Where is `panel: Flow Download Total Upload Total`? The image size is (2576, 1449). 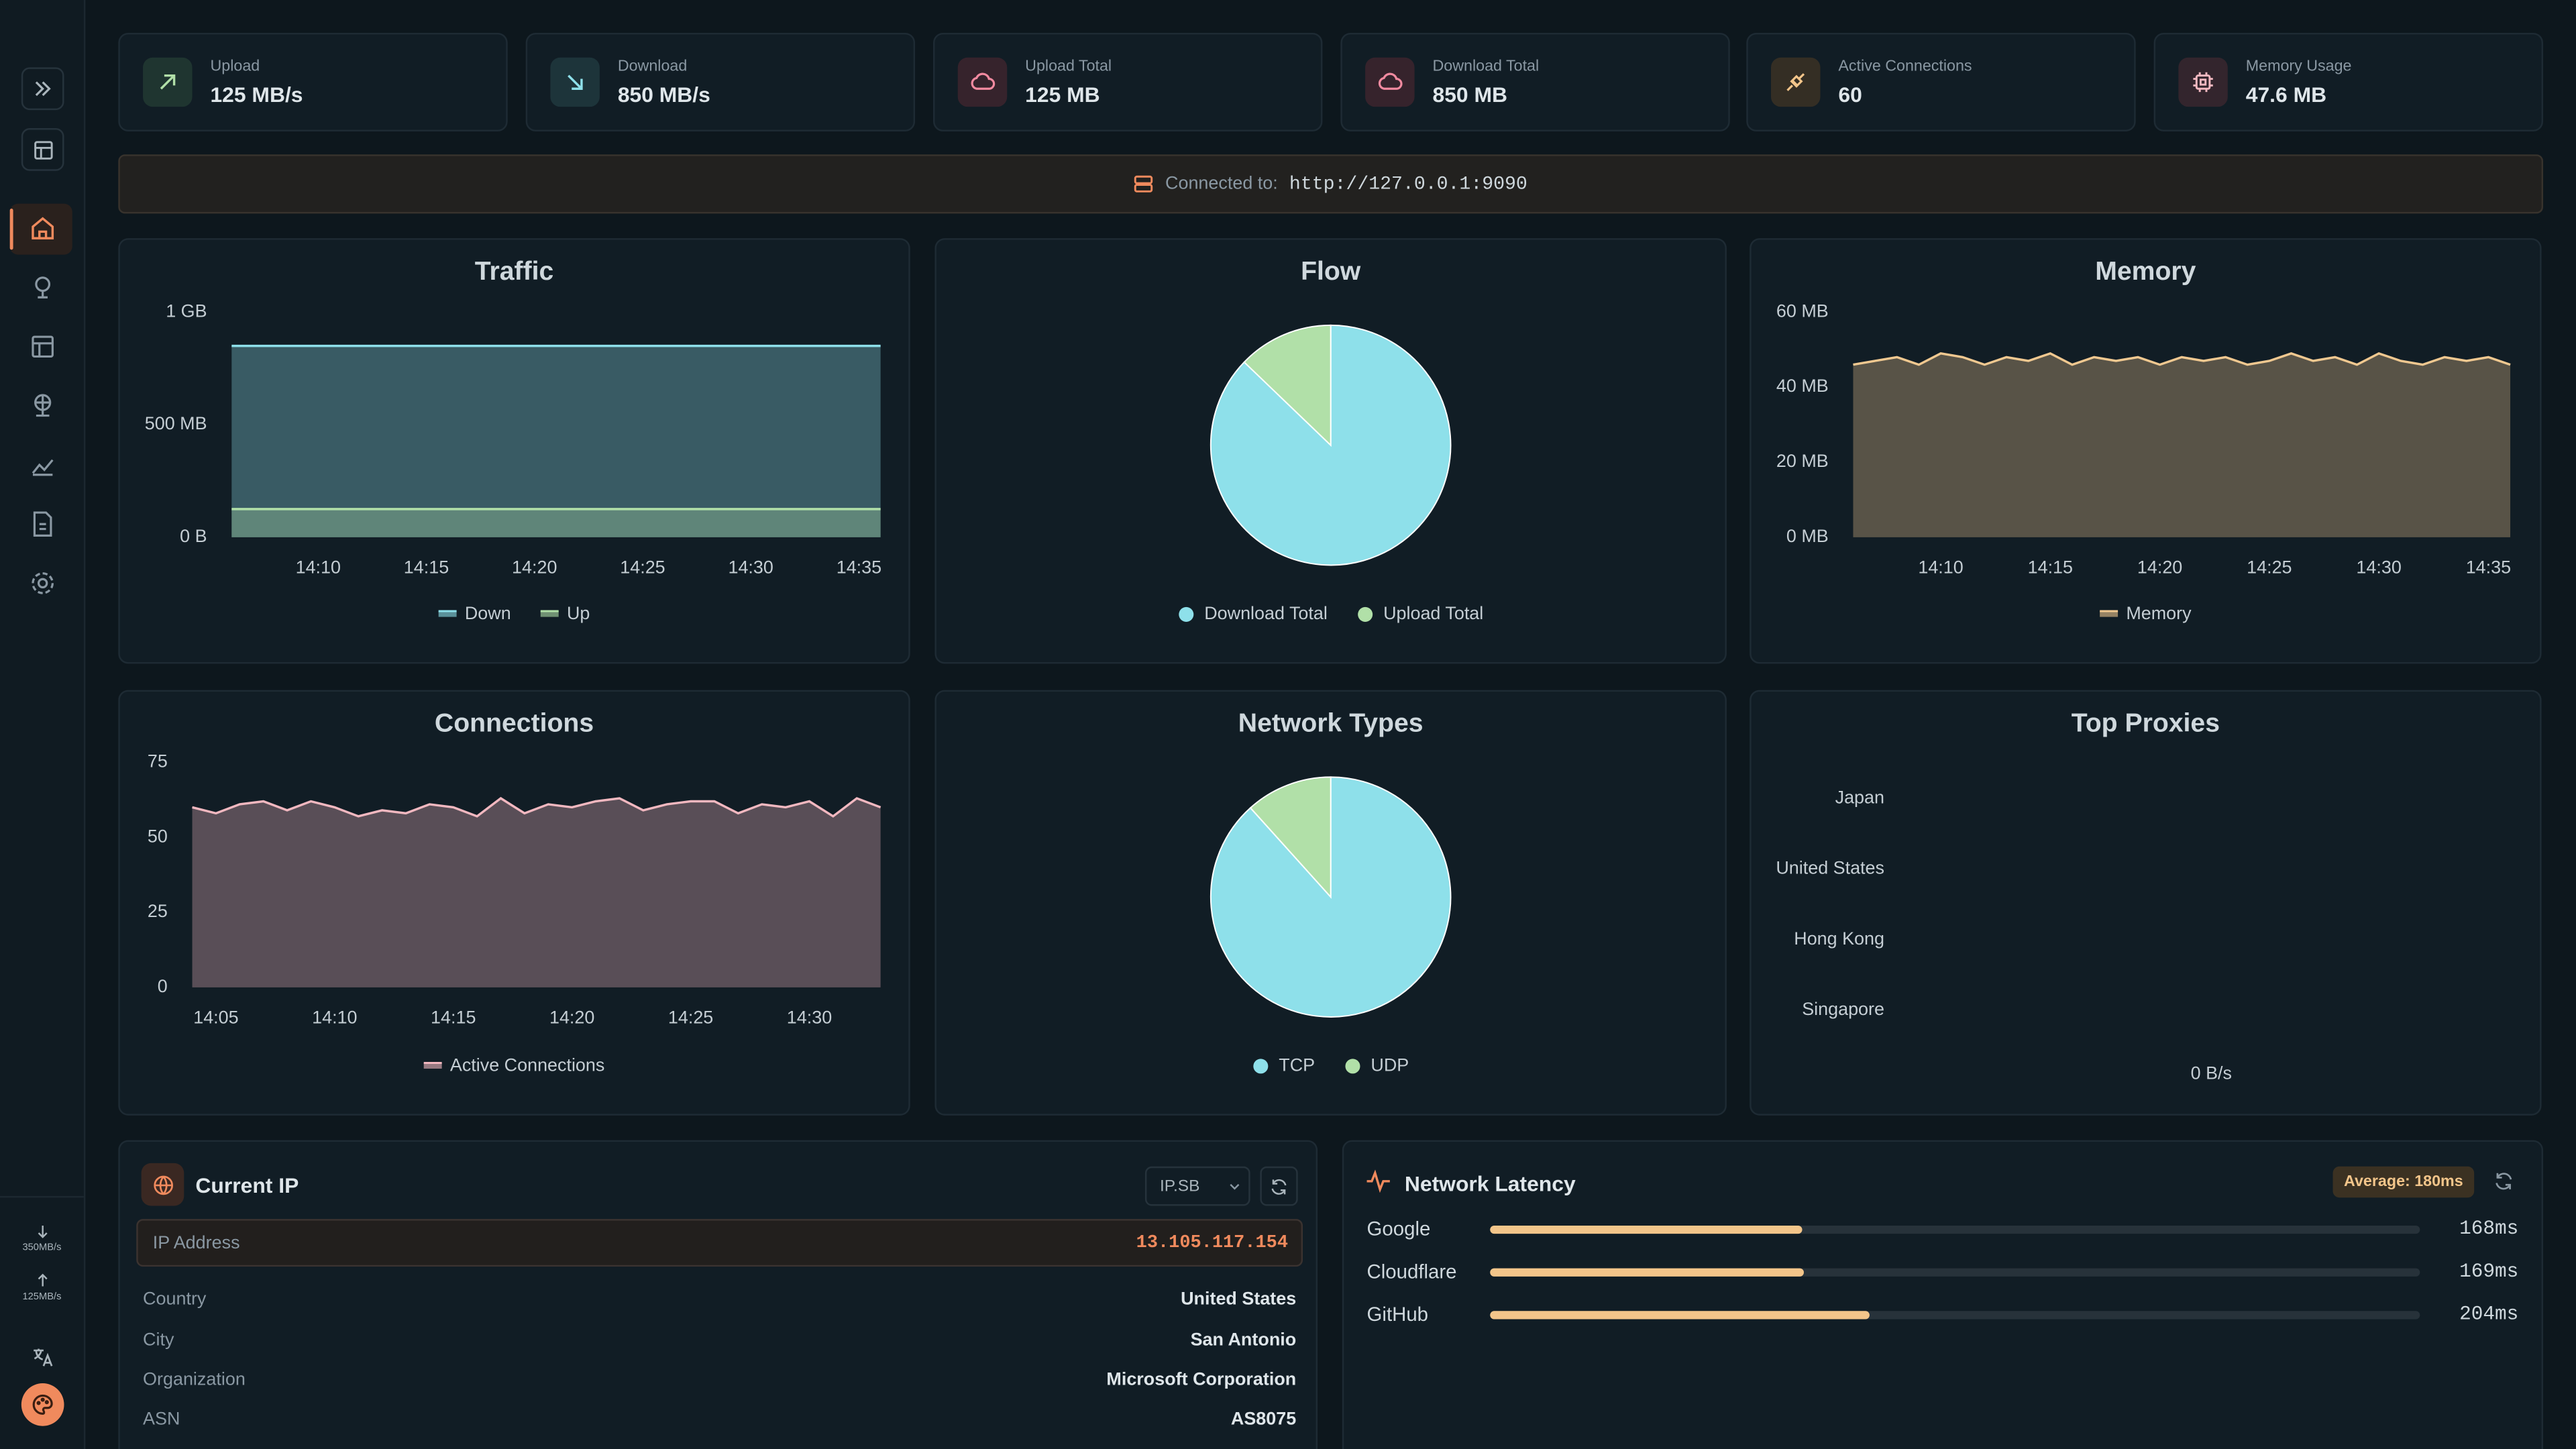 panel: Flow Download Total Upload Total is located at coordinates (1330, 451).